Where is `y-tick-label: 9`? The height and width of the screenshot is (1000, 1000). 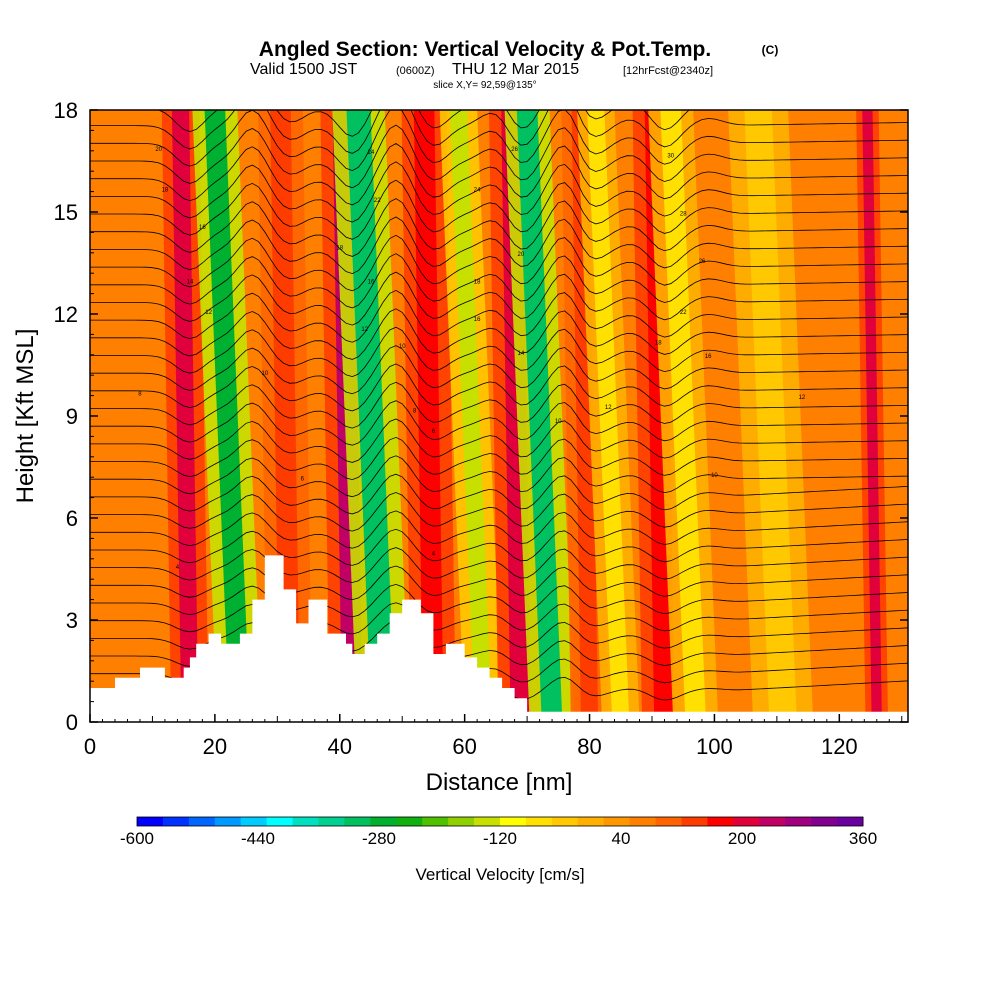
y-tick-label: 9 is located at coordinates (72, 416).